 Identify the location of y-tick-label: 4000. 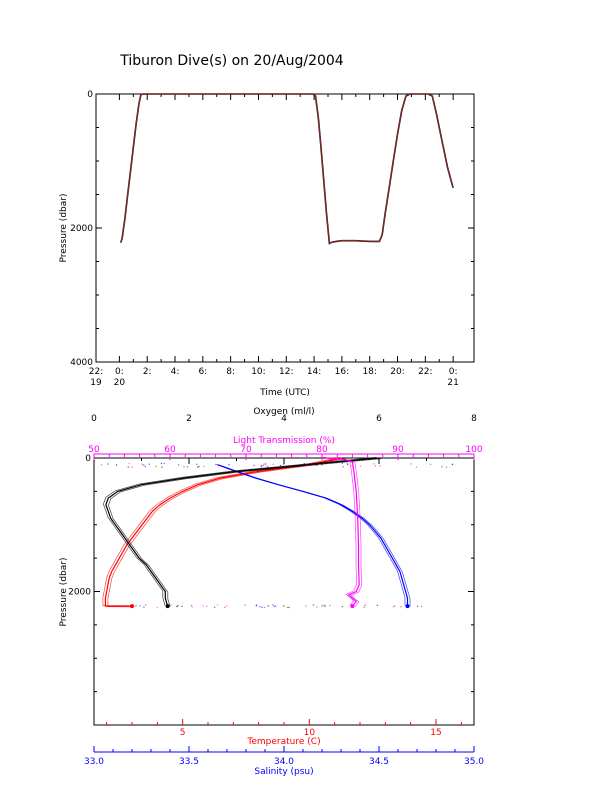
(81, 363).